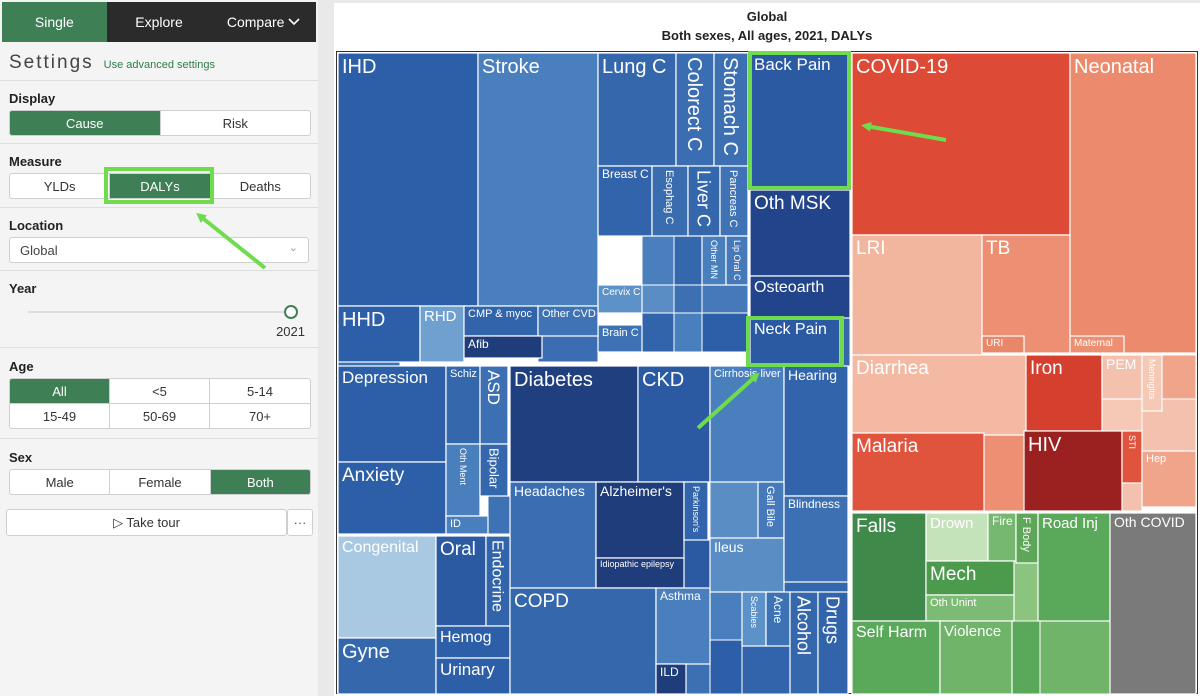  Describe the element at coordinates (260, 416) in the screenshot. I see `age-70plus-button: 70+` at that location.